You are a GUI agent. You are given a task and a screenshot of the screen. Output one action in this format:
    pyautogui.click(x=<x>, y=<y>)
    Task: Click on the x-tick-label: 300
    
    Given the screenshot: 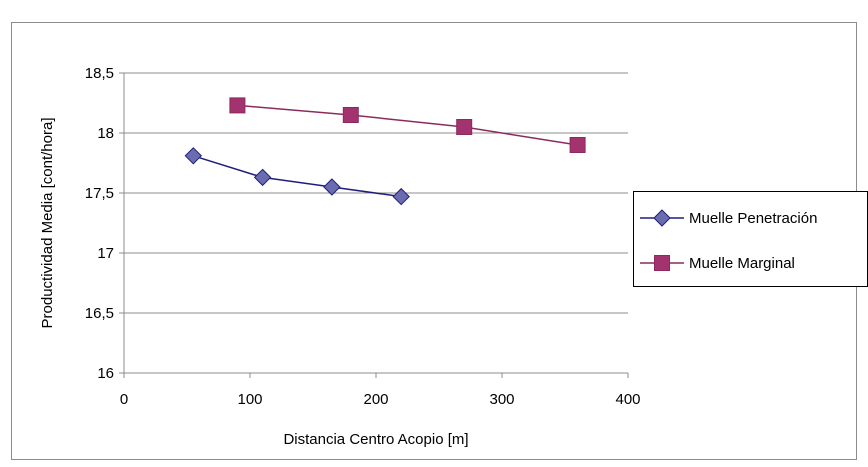 What is the action you would take?
    pyautogui.click(x=501, y=399)
    